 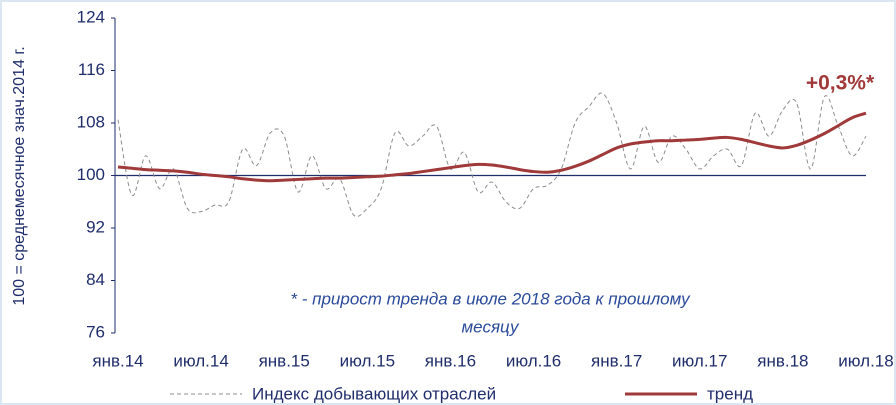 I want to click on x-tick-label: июл.18, so click(x=865, y=360).